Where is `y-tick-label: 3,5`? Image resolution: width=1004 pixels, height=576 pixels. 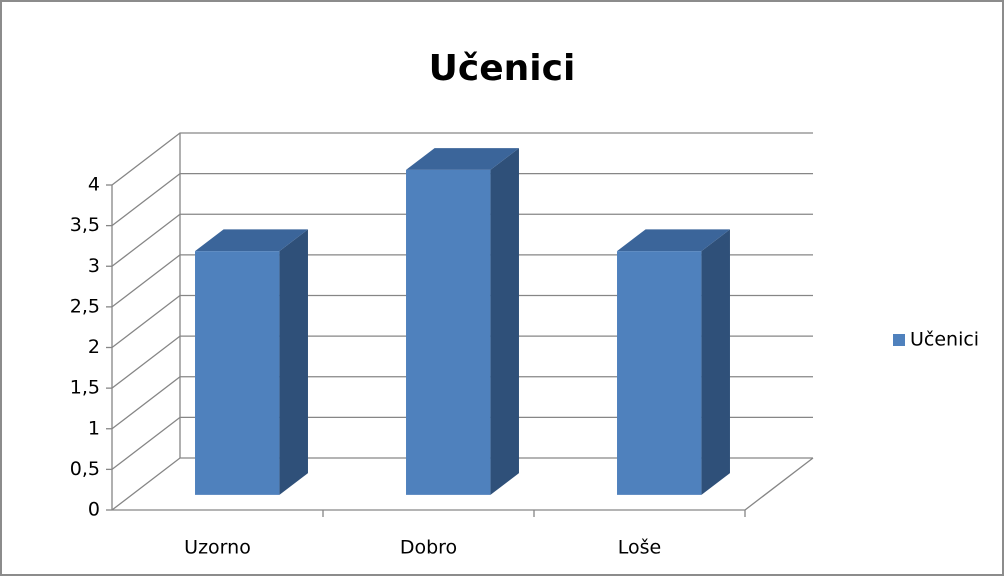 y-tick-label: 3,5 is located at coordinates (85, 225).